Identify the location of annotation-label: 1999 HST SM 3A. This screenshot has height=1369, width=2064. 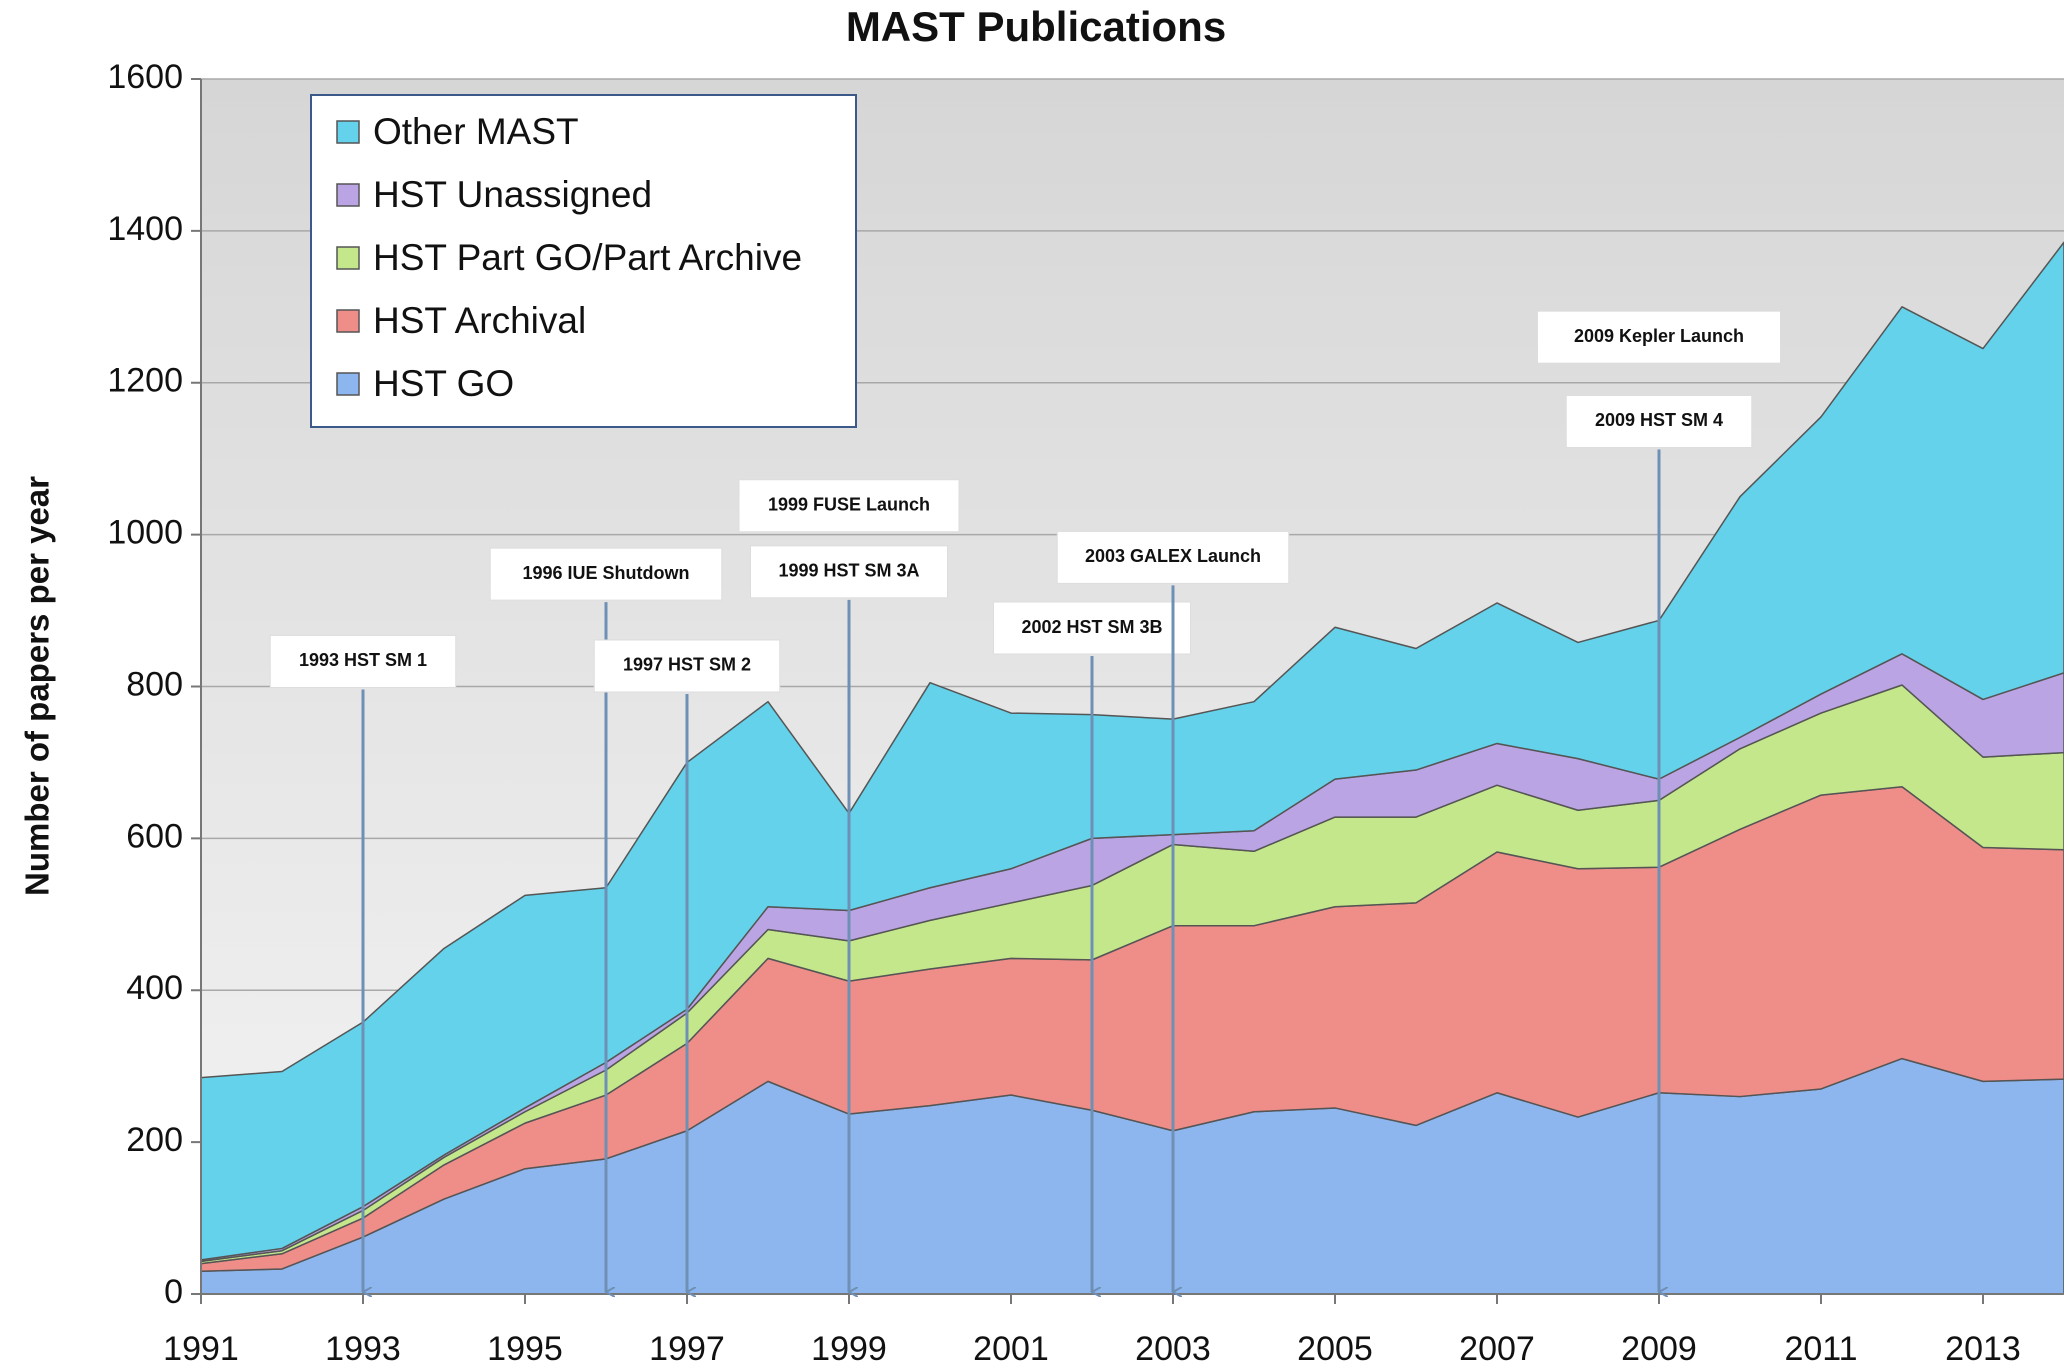
(848, 571).